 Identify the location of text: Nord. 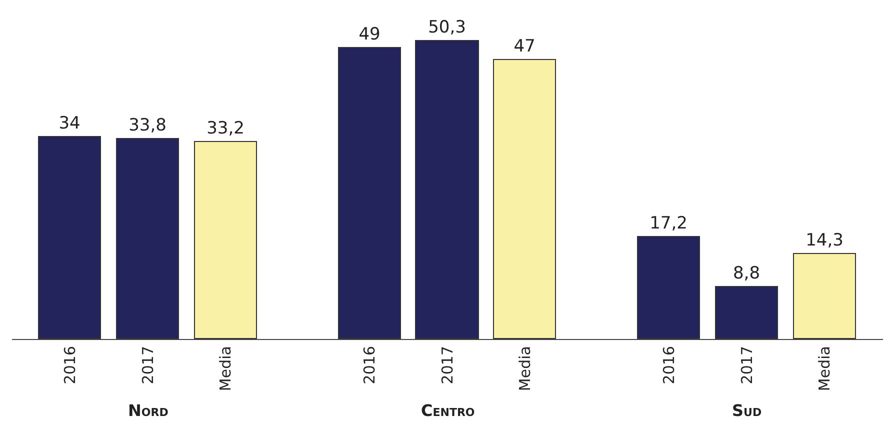
(148, 410).